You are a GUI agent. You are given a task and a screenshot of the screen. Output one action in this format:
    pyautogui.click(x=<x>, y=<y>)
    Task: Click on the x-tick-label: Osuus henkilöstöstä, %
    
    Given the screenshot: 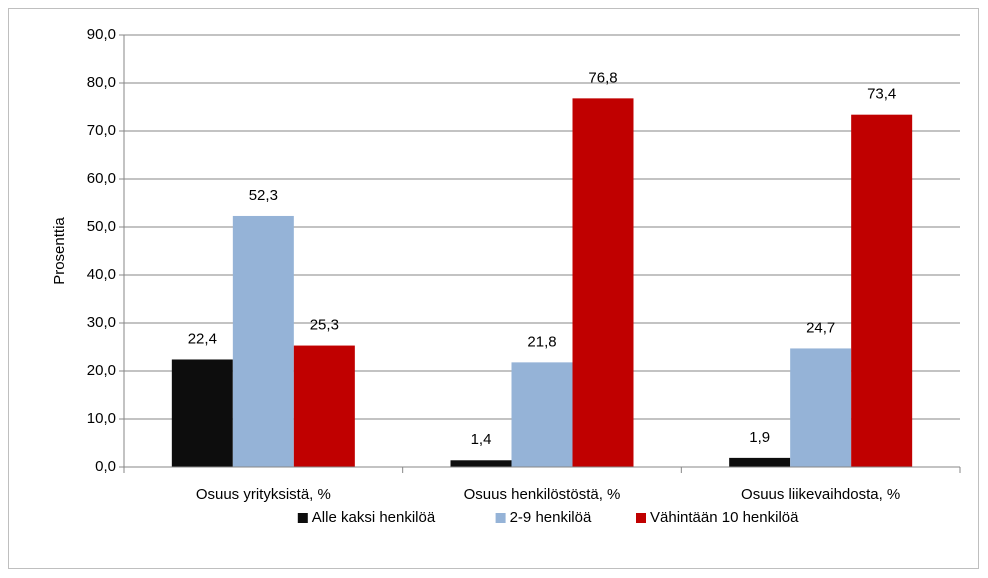 What is the action you would take?
    pyautogui.click(x=542, y=494)
    